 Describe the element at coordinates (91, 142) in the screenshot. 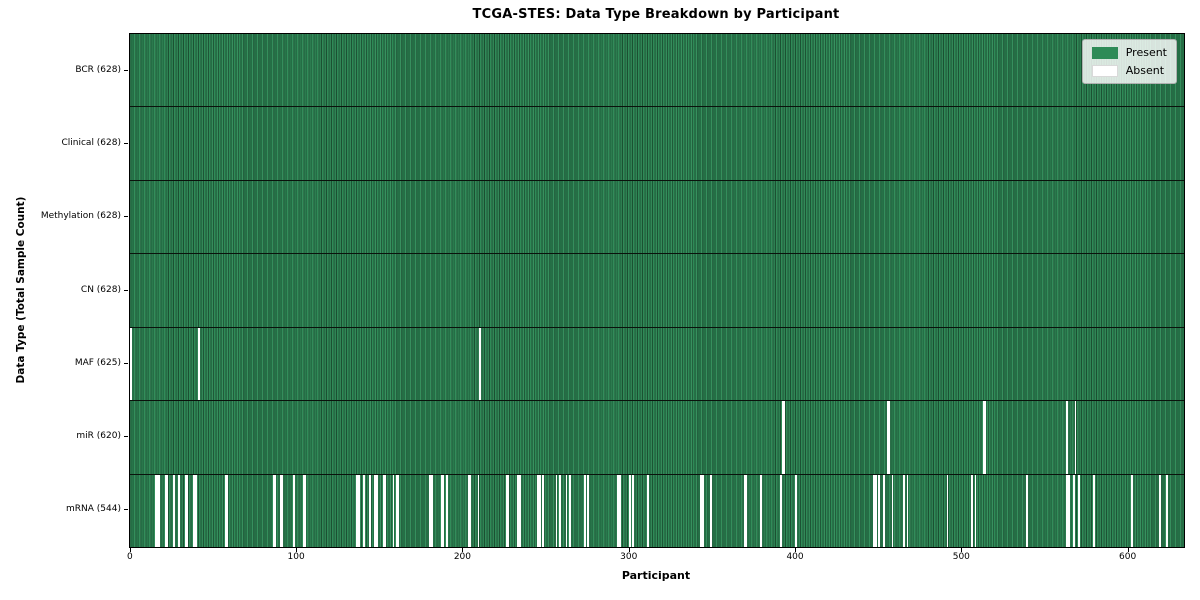

I see `y-tick-label: Clinical (628)` at that location.